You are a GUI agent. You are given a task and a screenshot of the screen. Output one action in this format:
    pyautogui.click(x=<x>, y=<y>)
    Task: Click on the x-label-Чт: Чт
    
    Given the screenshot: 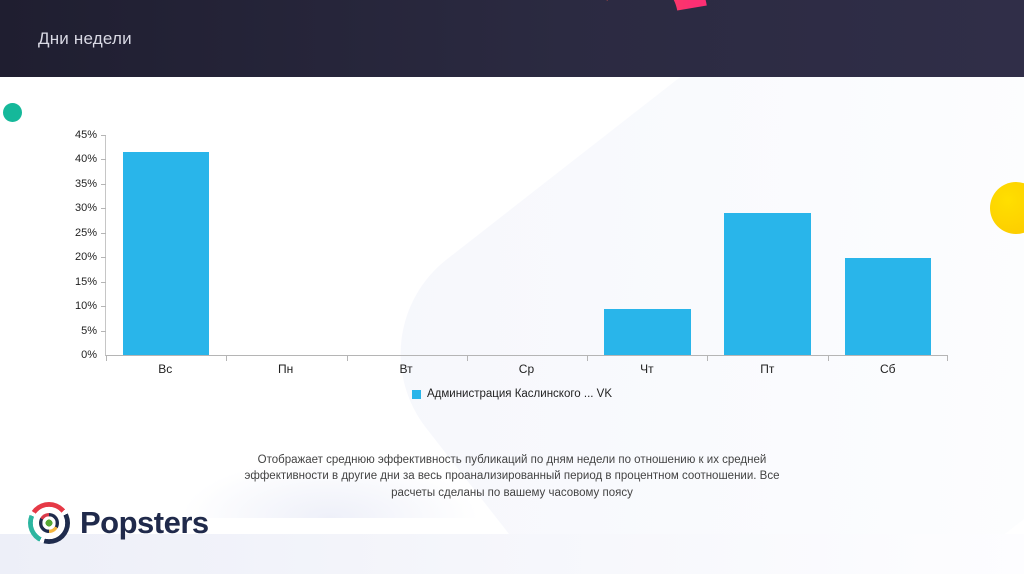 What is the action you would take?
    pyautogui.click(x=647, y=369)
    